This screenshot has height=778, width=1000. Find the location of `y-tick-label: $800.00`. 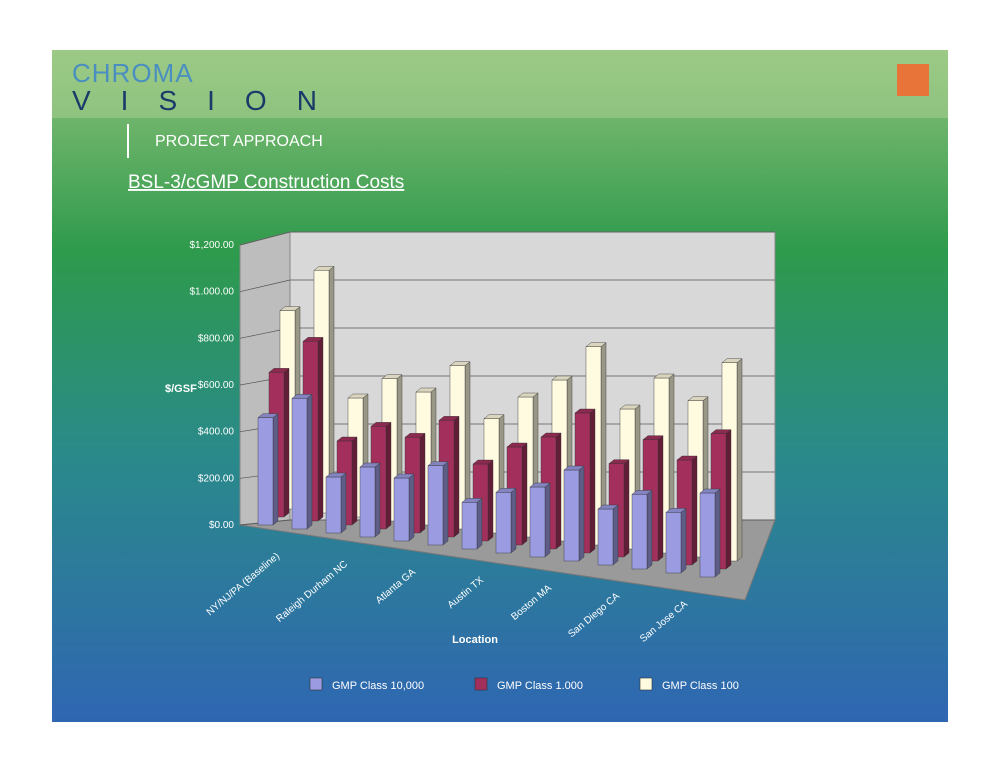

y-tick-label: $800.00 is located at coordinates (216, 338).